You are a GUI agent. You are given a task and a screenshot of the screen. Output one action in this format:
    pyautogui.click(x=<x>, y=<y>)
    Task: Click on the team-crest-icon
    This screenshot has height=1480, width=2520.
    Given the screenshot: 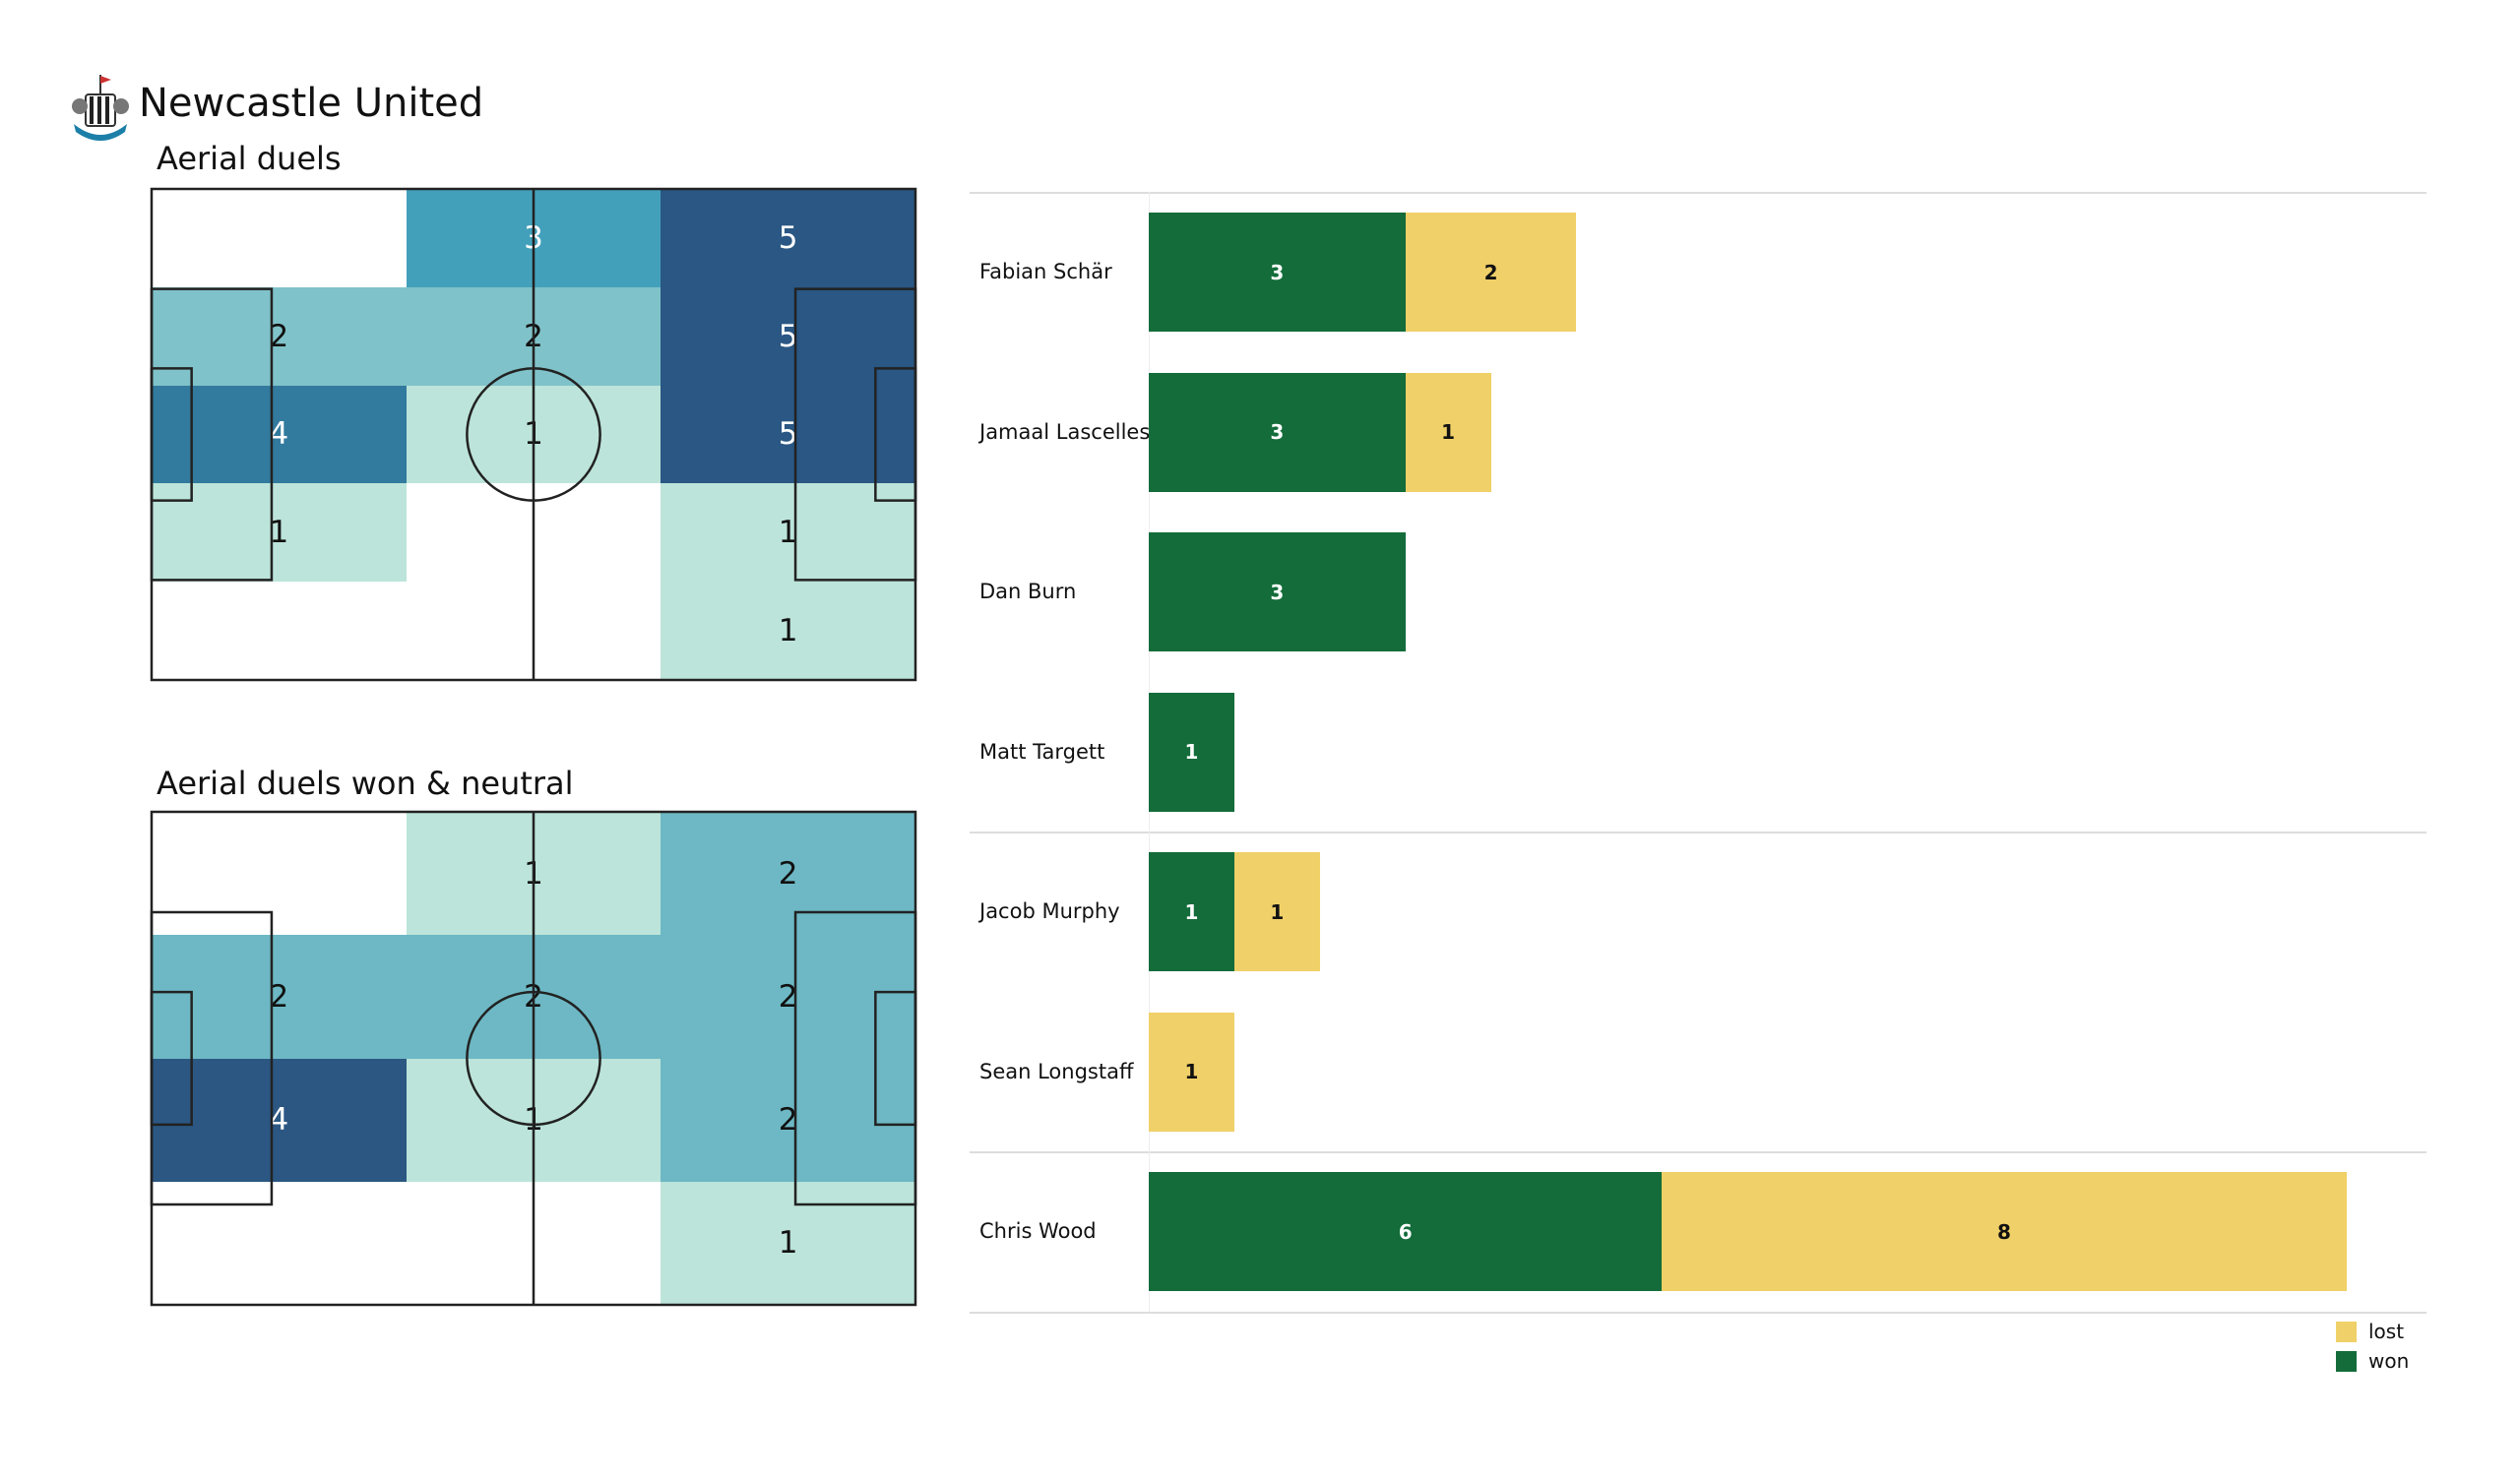 What is the action you would take?
    pyautogui.click(x=100, y=108)
    